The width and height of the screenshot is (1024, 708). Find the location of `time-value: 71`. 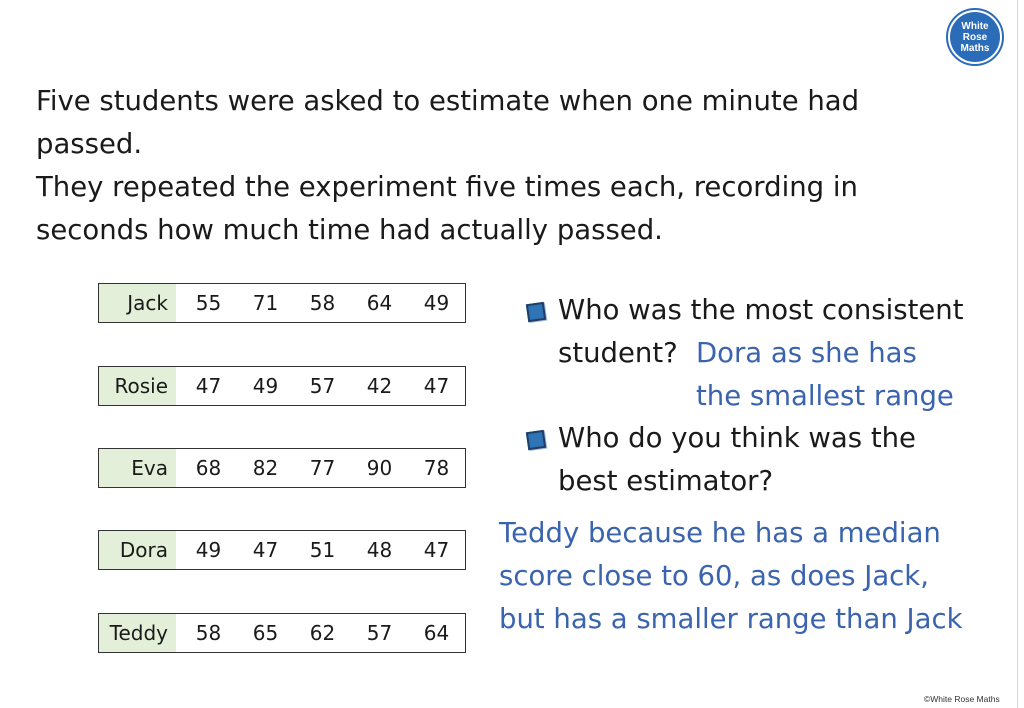

time-value: 71 is located at coordinates (265, 303).